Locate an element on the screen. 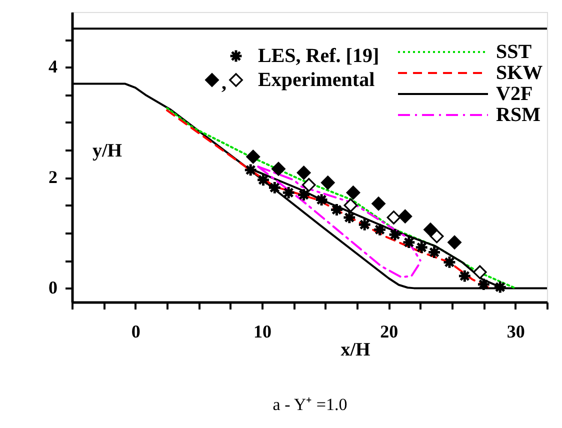 The width and height of the screenshot is (562, 428). y-tick-label: 2 is located at coordinates (53, 177).